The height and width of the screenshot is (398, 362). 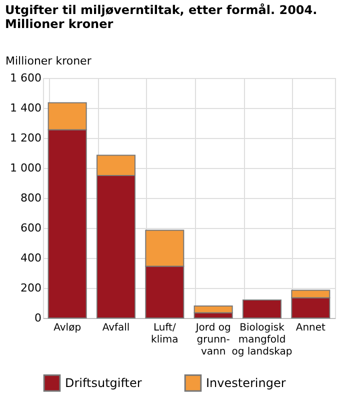 What do you see at coordinates (212, 340) in the screenshot?
I see `x-tick-label: Jord og grunn- vann` at bounding box center [212, 340].